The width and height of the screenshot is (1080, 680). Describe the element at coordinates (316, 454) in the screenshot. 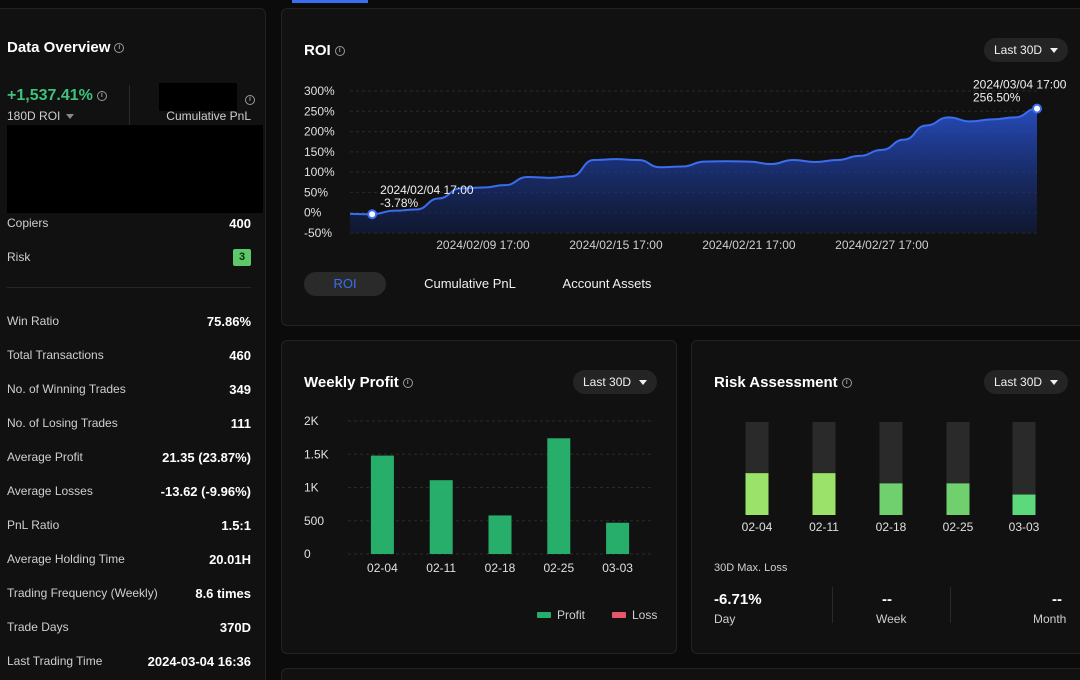

I see `y-tick-label: 1.5K` at that location.